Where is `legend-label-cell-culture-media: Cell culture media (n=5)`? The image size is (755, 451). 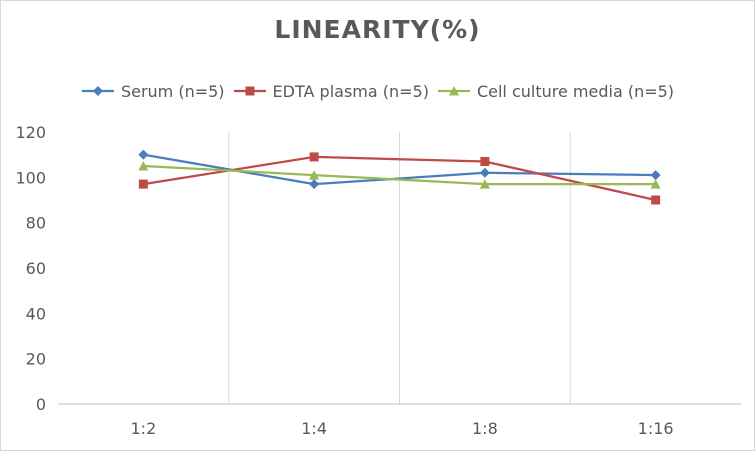
legend-label-cell-culture-media: Cell culture media (n=5) is located at coordinates (575, 91).